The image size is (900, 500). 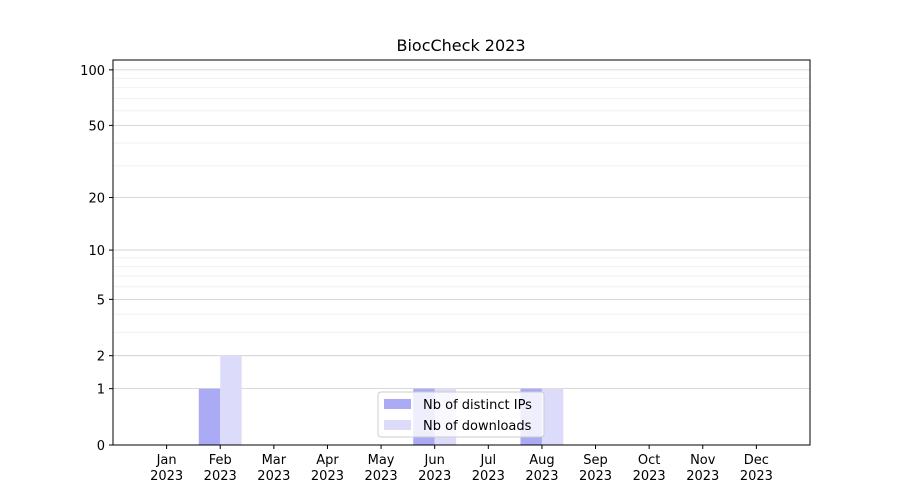 I want to click on x-tick-label: Sep 2023, so click(x=595, y=468).